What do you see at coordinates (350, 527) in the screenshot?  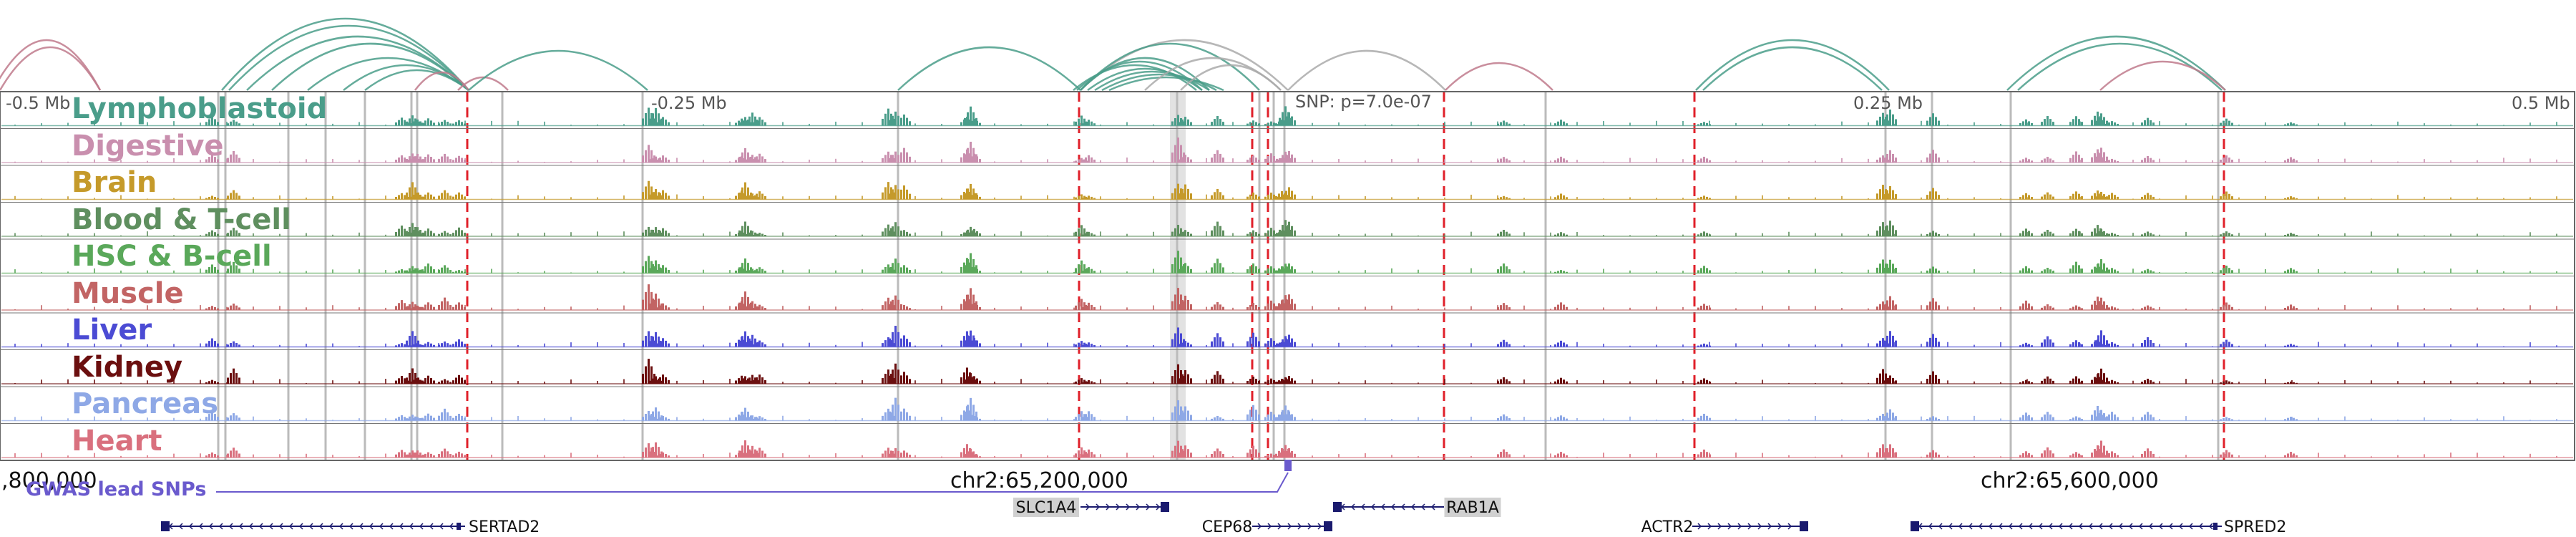 I see `gene-sertad2: SERTAD2` at bounding box center [350, 527].